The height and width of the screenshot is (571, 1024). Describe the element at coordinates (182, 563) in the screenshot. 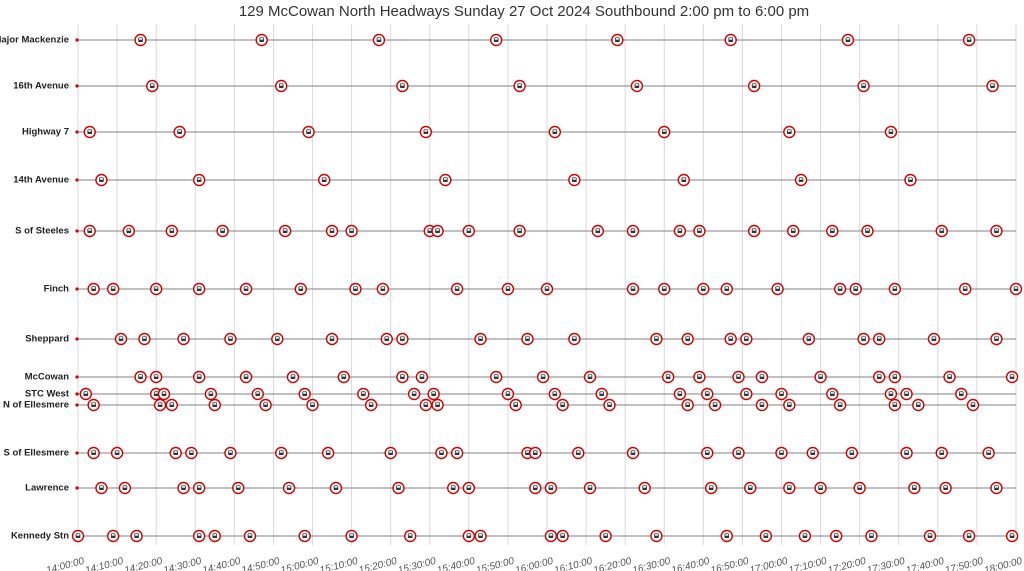

I see `x-tick-label: 14:30:00` at that location.